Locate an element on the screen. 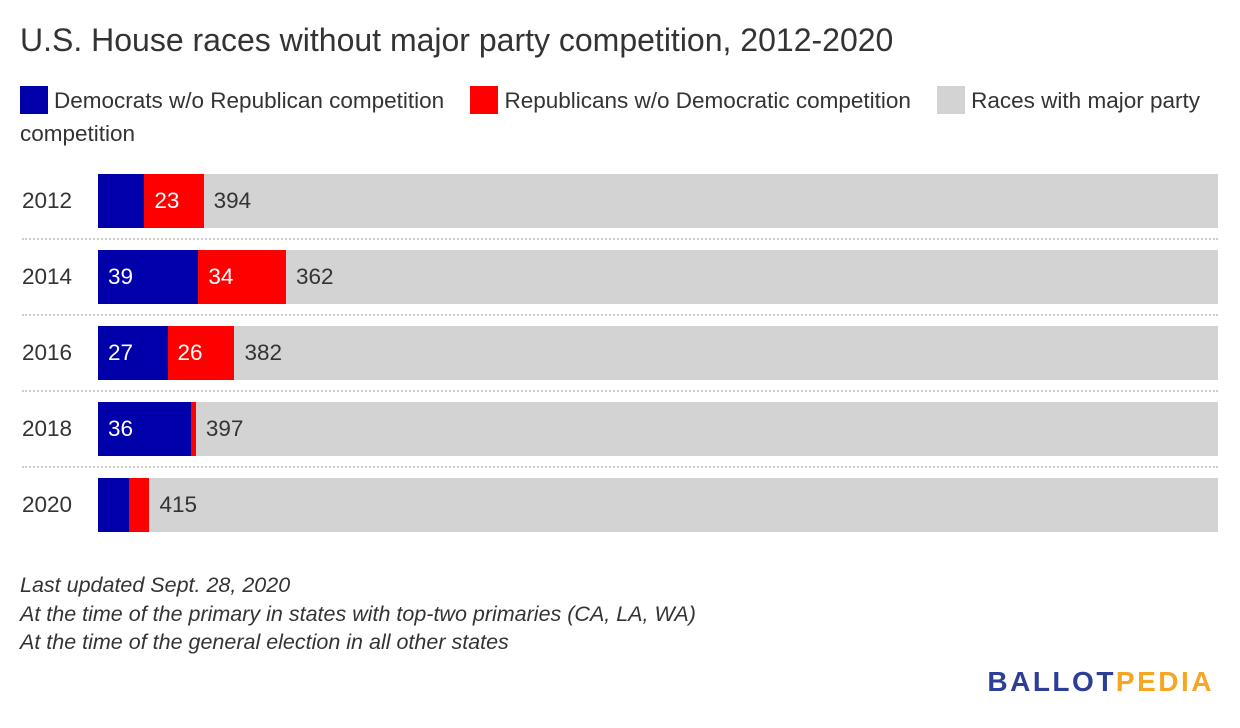  logo-part-pedia: PEDIA is located at coordinates (1164, 681).